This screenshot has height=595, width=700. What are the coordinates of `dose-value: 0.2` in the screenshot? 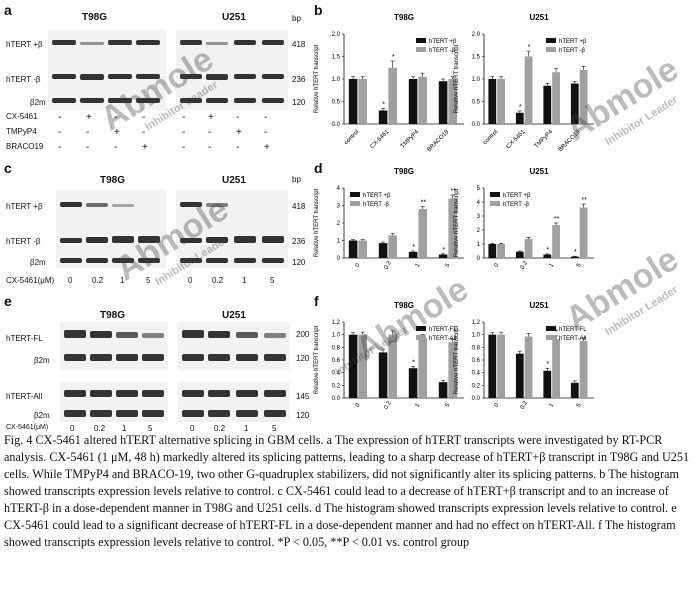 It's located at (100, 428).